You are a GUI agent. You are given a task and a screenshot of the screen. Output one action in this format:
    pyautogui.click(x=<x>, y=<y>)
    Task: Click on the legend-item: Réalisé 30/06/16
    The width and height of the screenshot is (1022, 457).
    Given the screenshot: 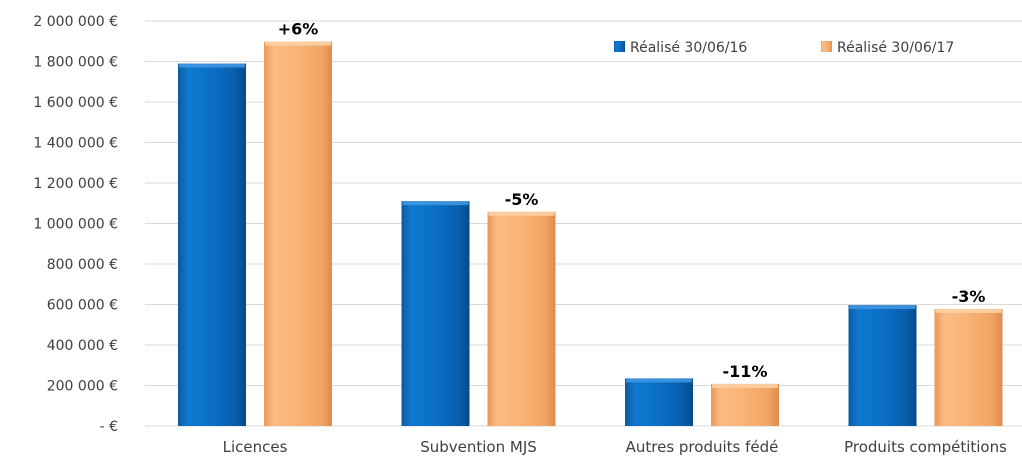 What is the action you would take?
    pyautogui.click(x=680, y=48)
    